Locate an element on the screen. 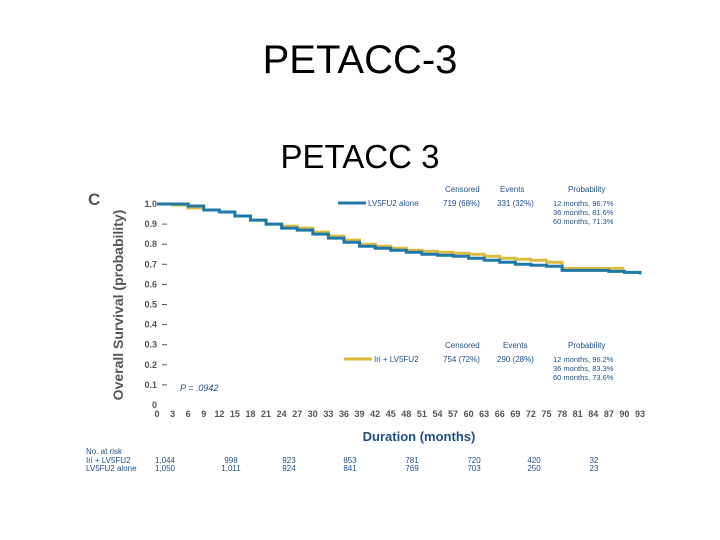  legend-probability-iri: 12 months, 96.2% is located at coordinates (583, 359).